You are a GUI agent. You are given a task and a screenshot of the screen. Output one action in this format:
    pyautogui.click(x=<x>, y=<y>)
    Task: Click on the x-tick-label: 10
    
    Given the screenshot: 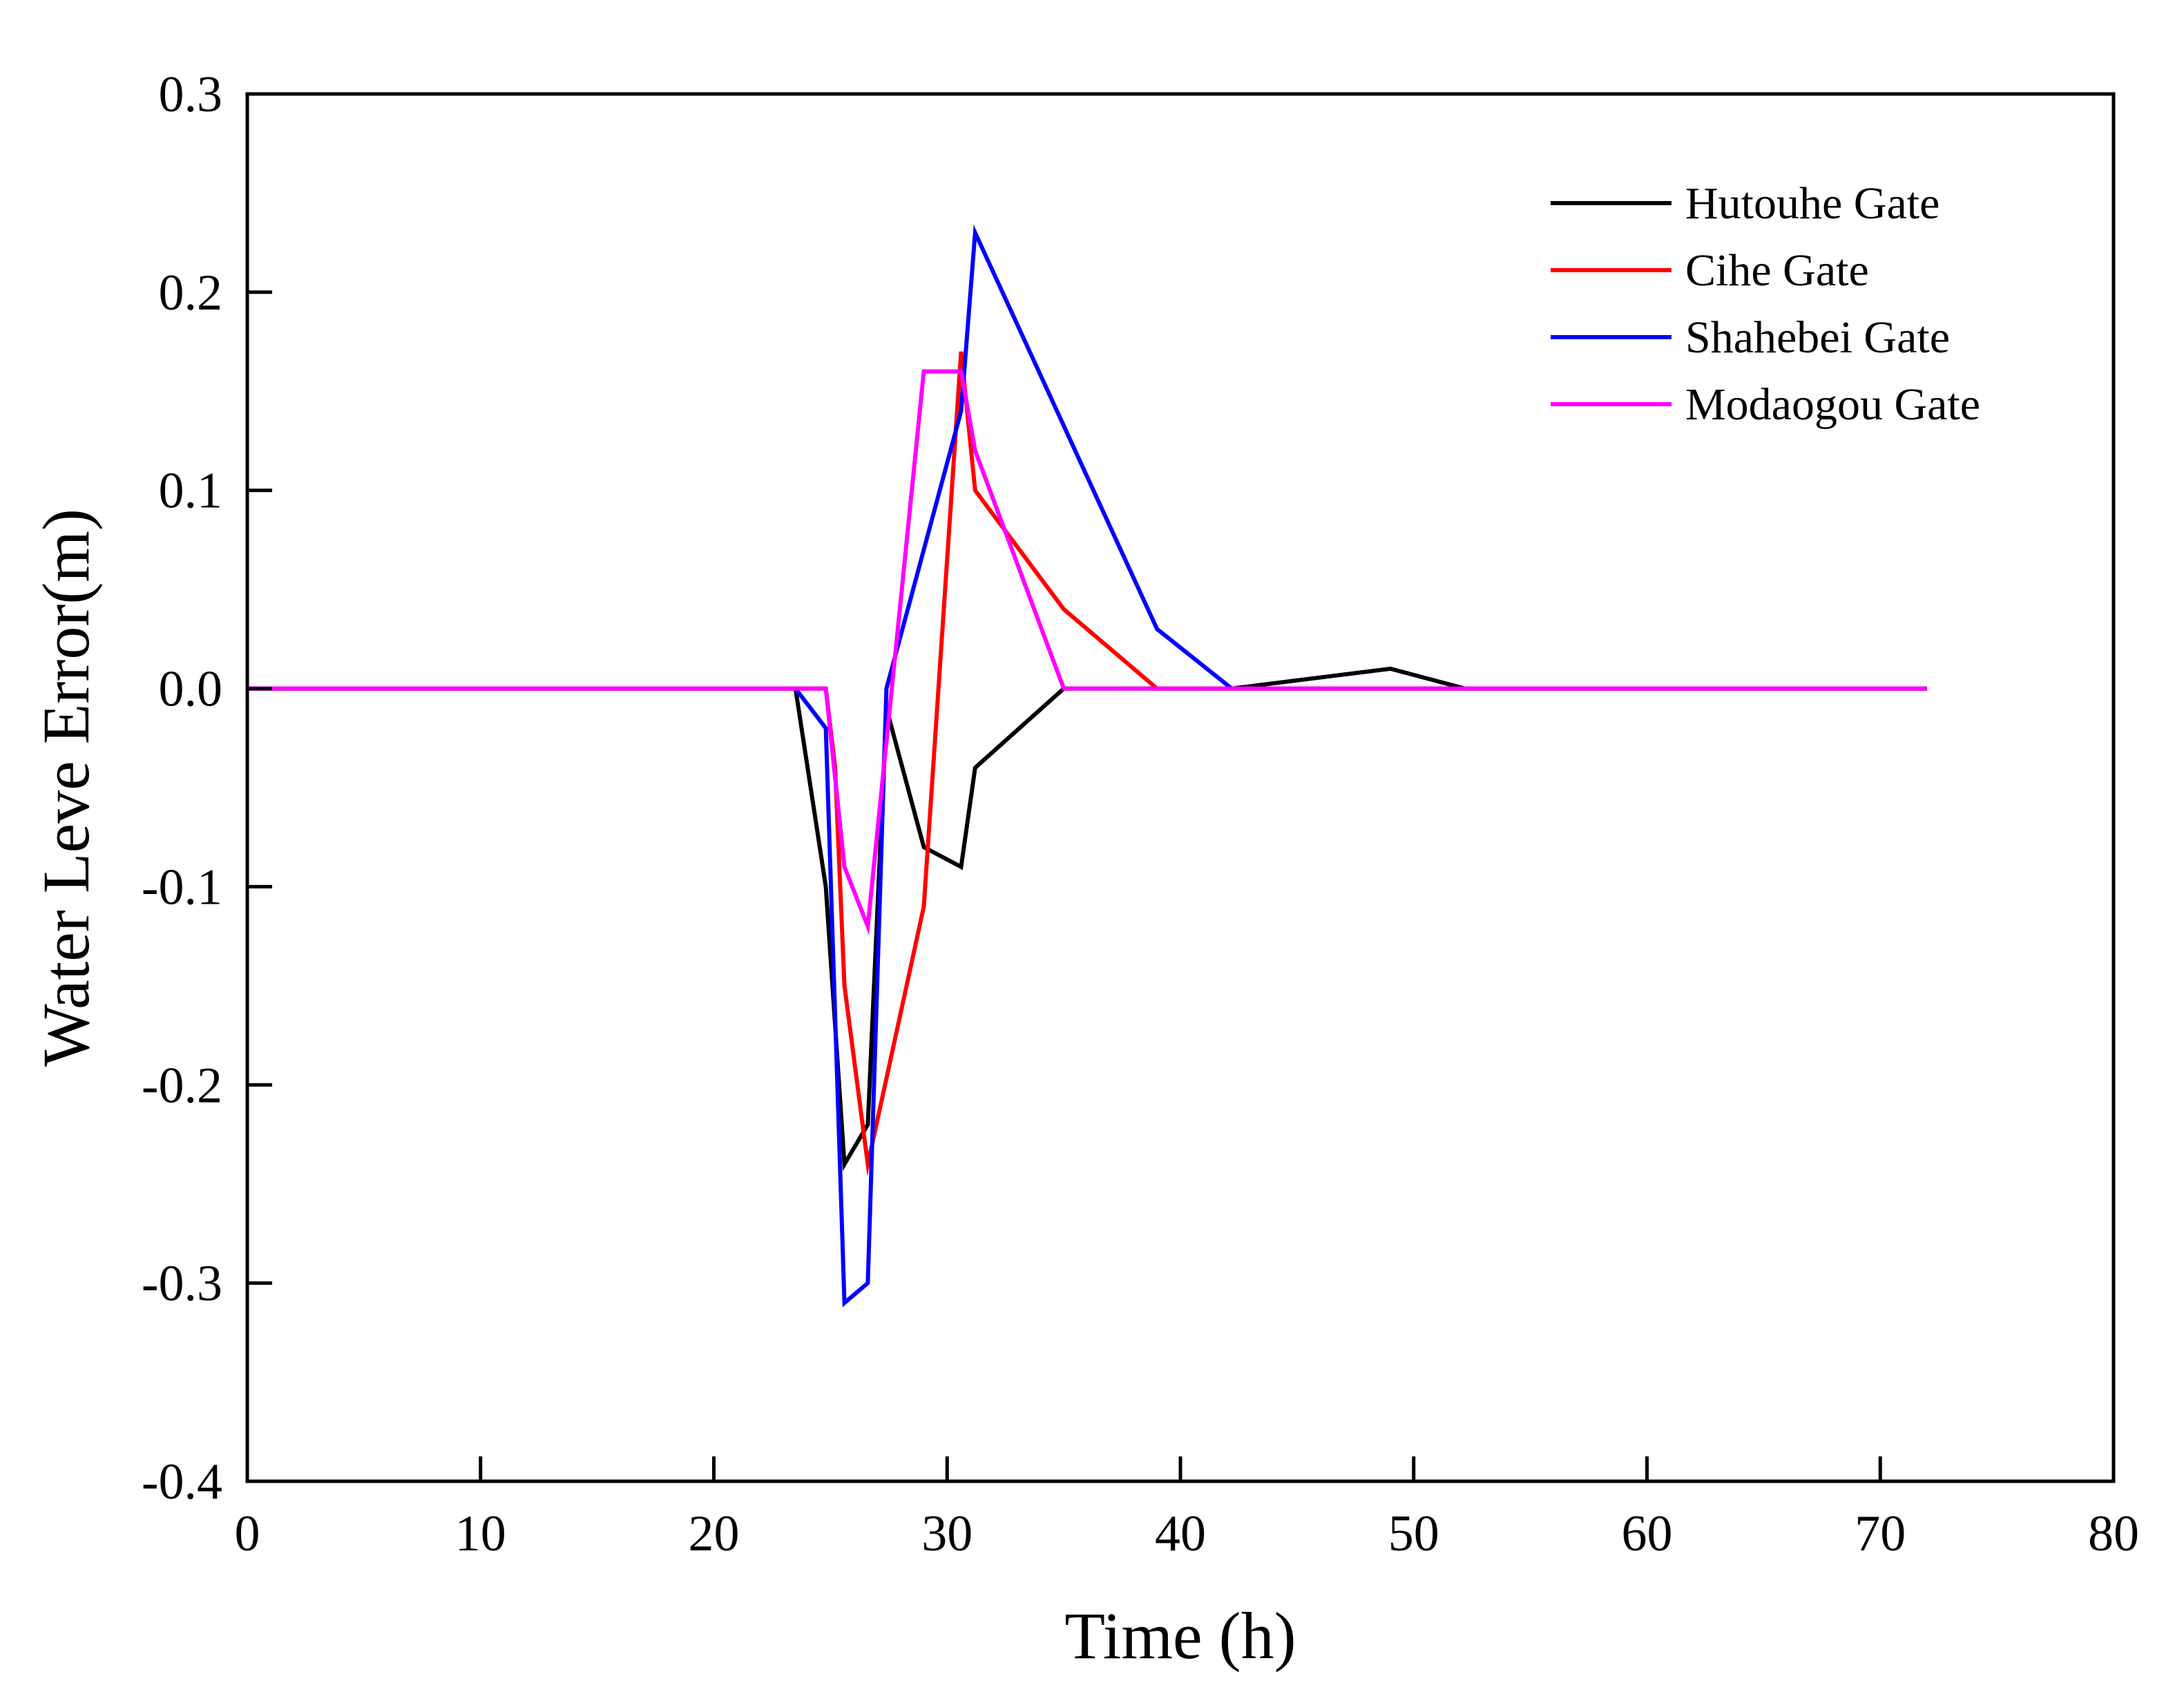 What is the action you would take?
    pyautogui.click(x=480, y=1534)
    